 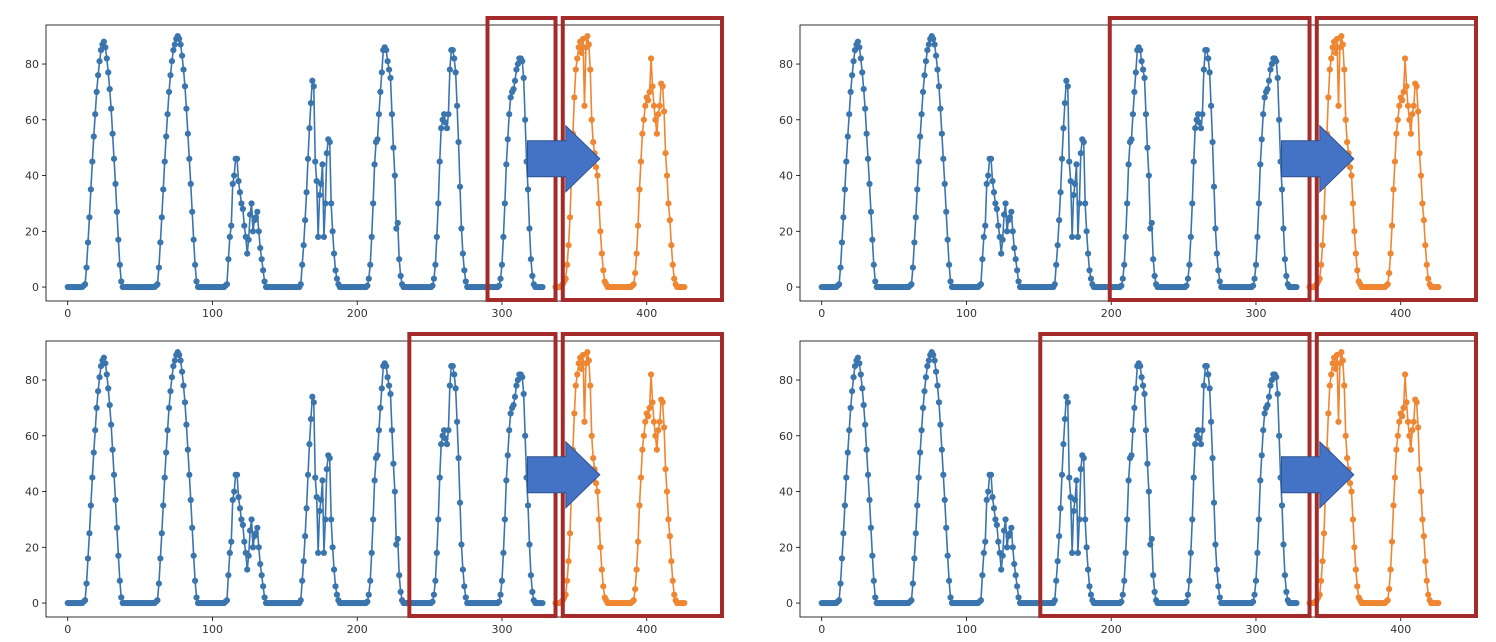 I want to click on forecast-arrow, so click(x=1318, y=474).